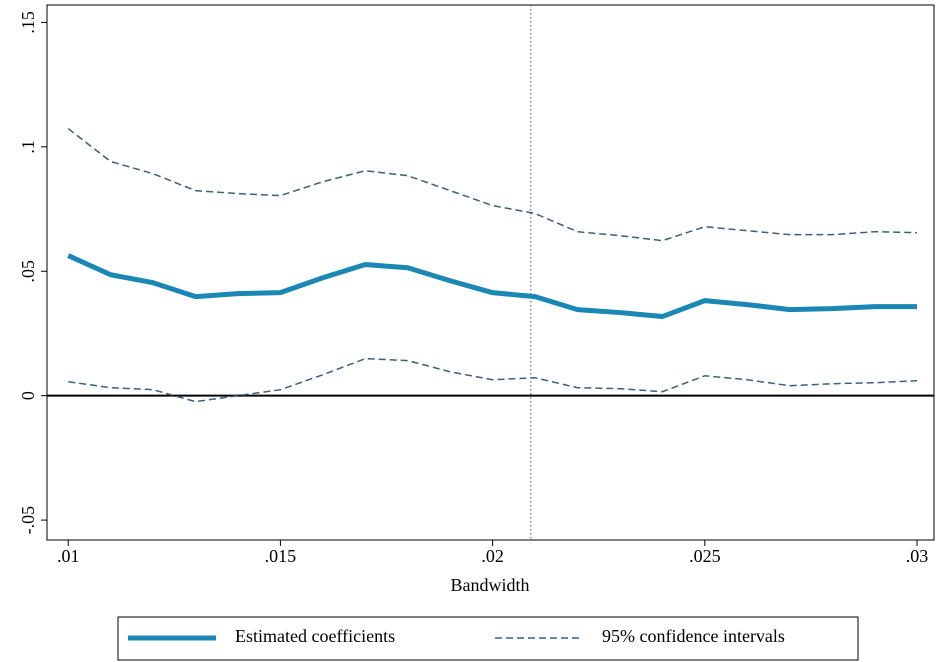  I want to click on y-tick-label: .05, so click(28, 271).